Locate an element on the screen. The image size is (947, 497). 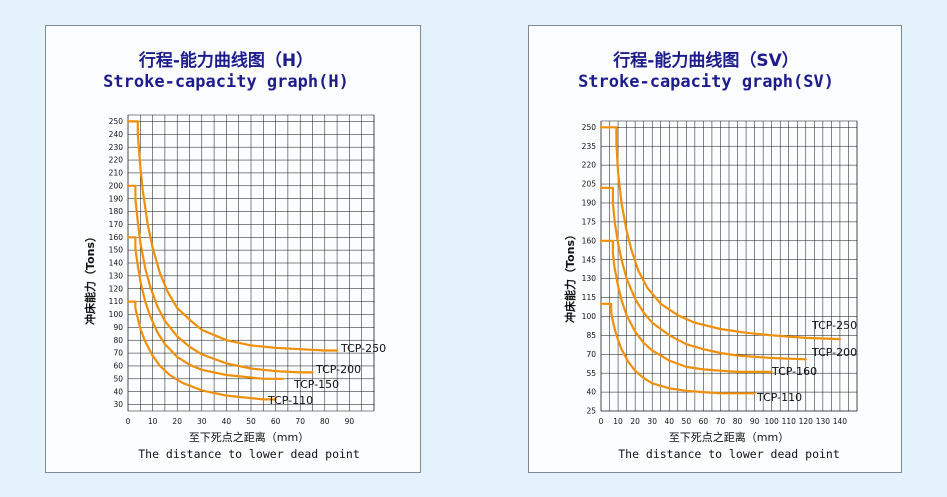
x-tick-label: 140 is located at coordinates (840, 421).